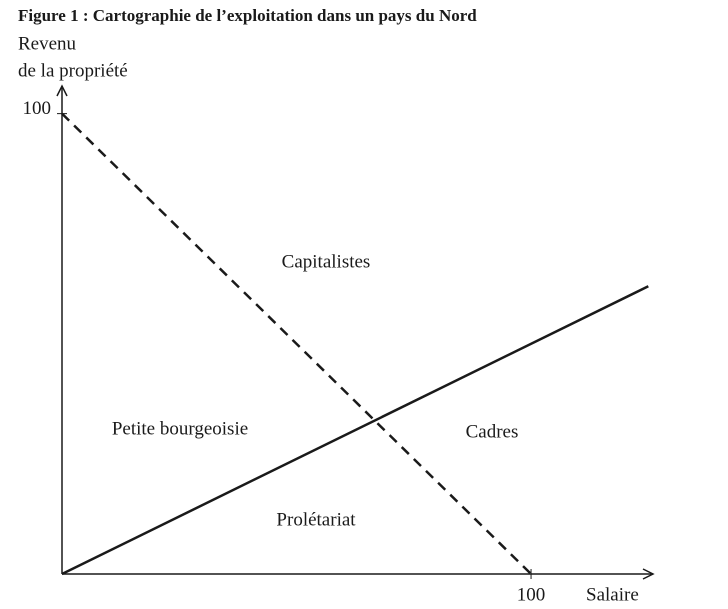 The height and width of the screenshot is (609, 728). I want to click on x-axis-arrow, so click(648, 574).